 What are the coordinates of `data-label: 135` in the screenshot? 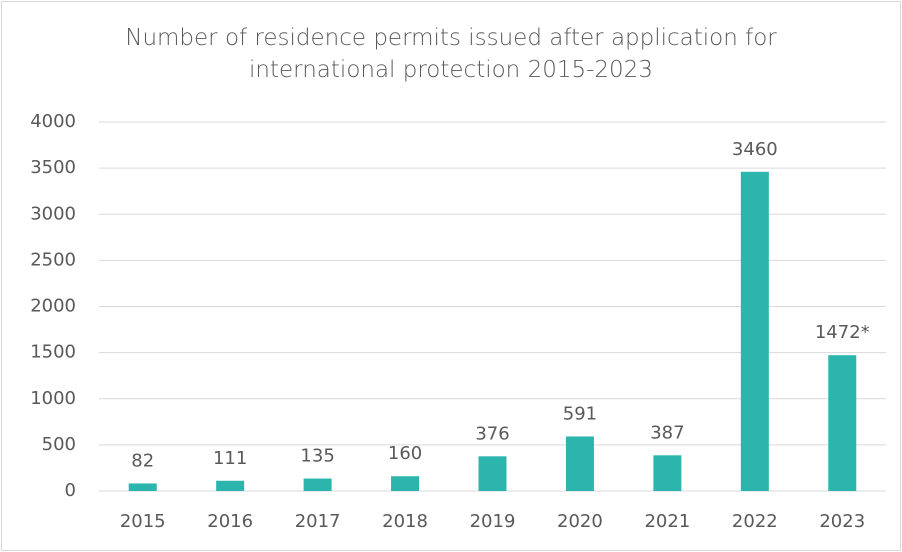 It's located at (317, 456).